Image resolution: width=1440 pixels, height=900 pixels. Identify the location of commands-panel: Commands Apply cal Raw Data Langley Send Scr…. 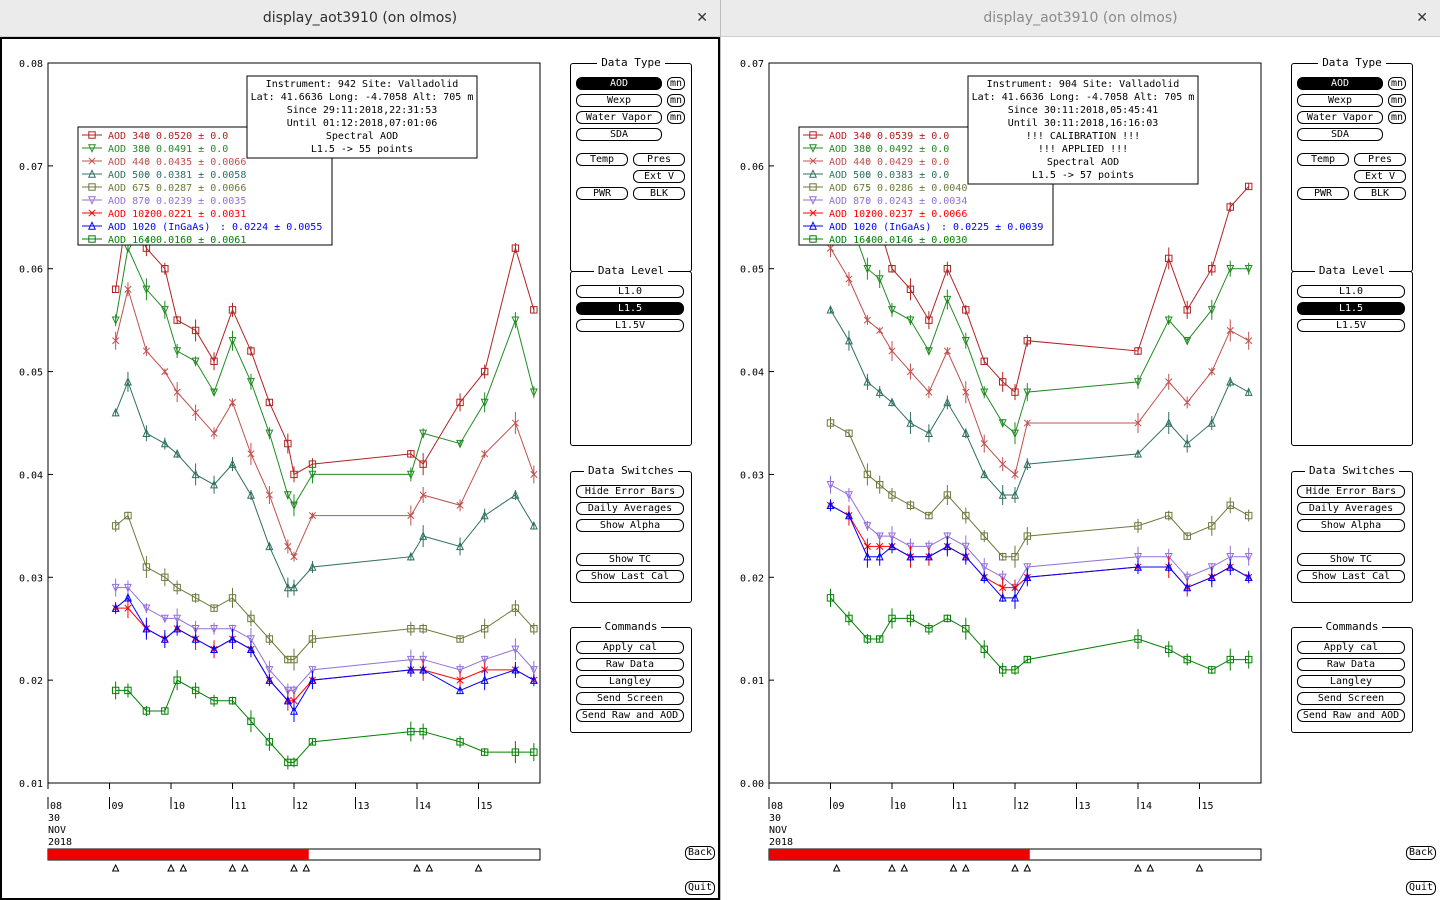
(1352, 676).